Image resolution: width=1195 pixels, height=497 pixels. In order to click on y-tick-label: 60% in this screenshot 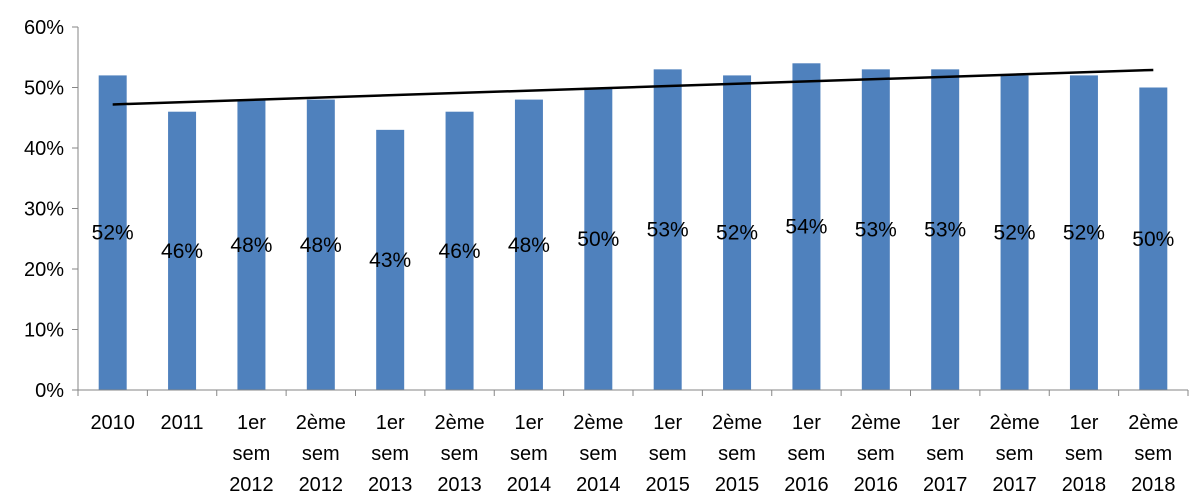, I will do `click(44, 28)`.